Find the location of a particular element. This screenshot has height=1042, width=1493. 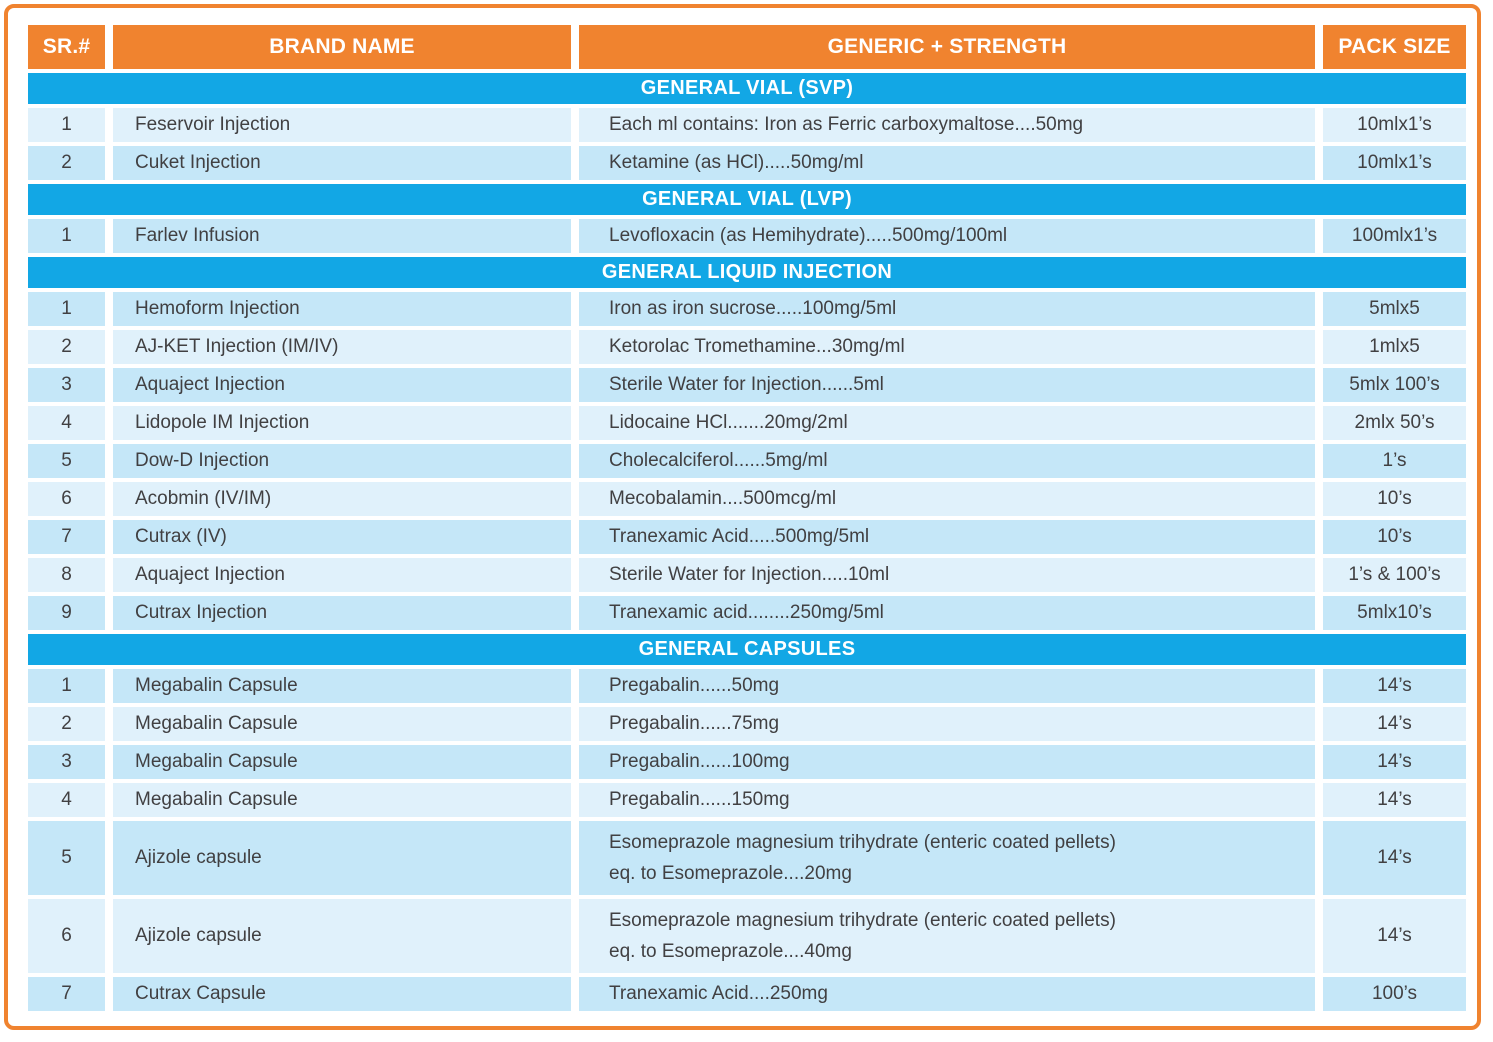

brand-cell: Farlev Infusion is located at coordinates (342, 236).